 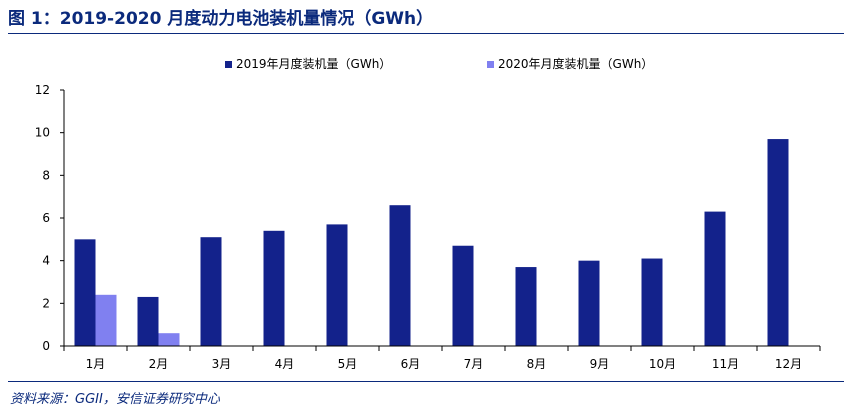 What do you see at coordinates (439, 63) in the screenshot?
I see `legend: 2019年月度装机量（GWh） 2020年月度装机量（GWh）` at bounding box center [439, 63].